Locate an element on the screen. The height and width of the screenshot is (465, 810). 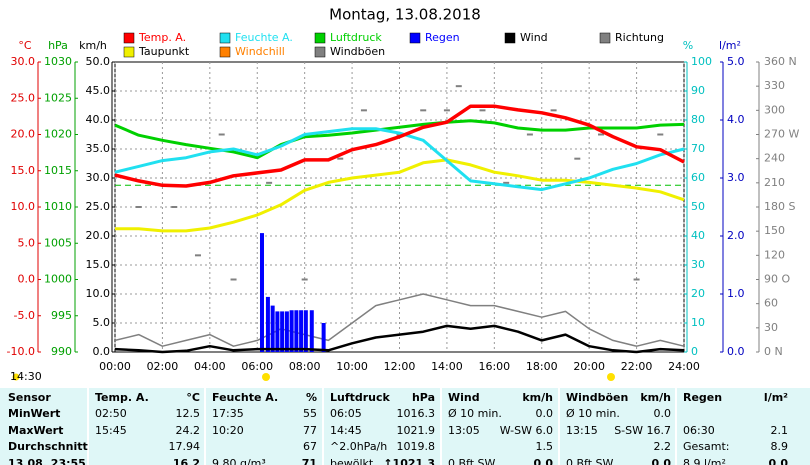
y-tick-label: 20.0 is located at coordinates (23, 134).